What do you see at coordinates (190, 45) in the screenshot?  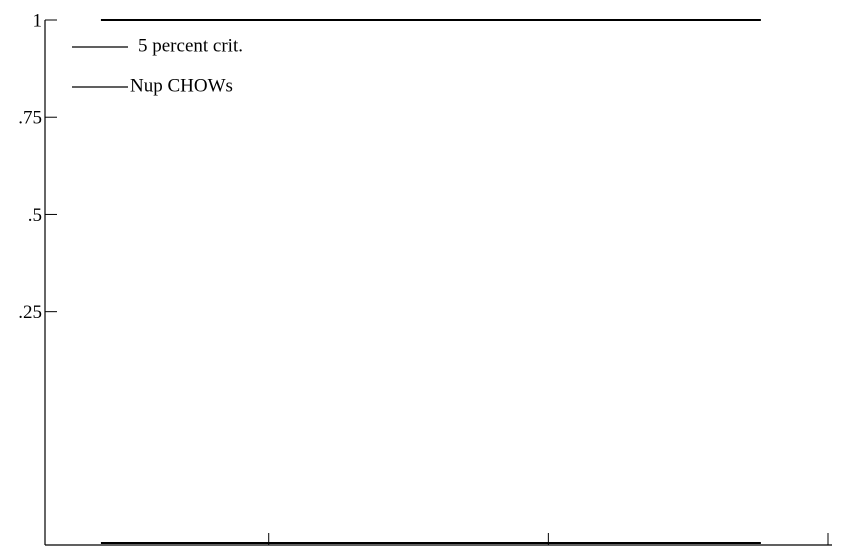 I see `legend-label: 5 percent crit.` at bounding box center [190, 45].